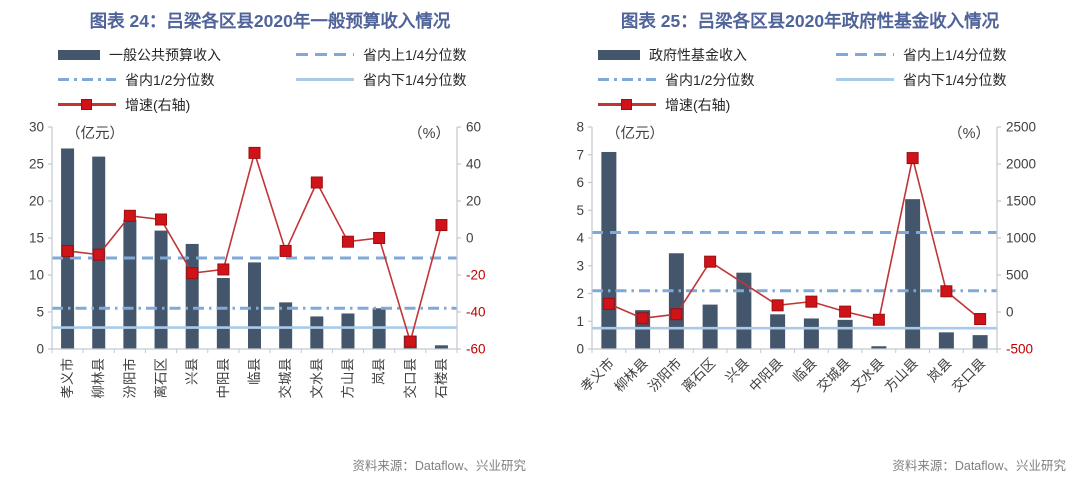  What do you see at coordinates (441, 378) in the screenshot?
I see `svg-text: 石楼县` at bounding box center [441, 378].